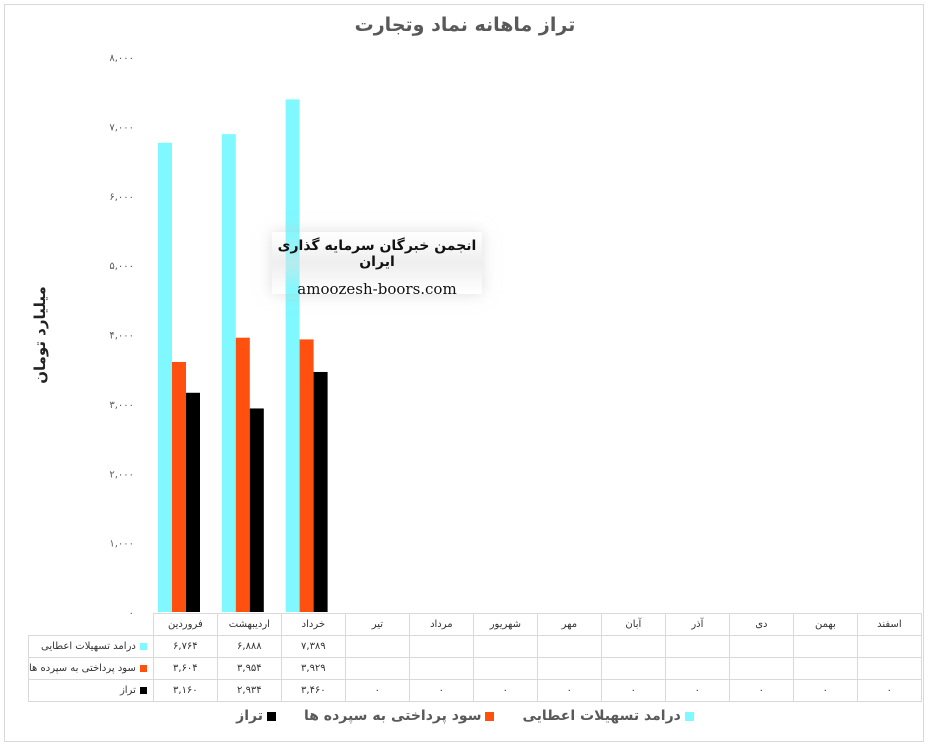 Image resolution: width=930 pixels, height=749 pixels. Describe the element at coordinates (505, 624) in the screenshot. I see `category-label: شهریور` at that location.